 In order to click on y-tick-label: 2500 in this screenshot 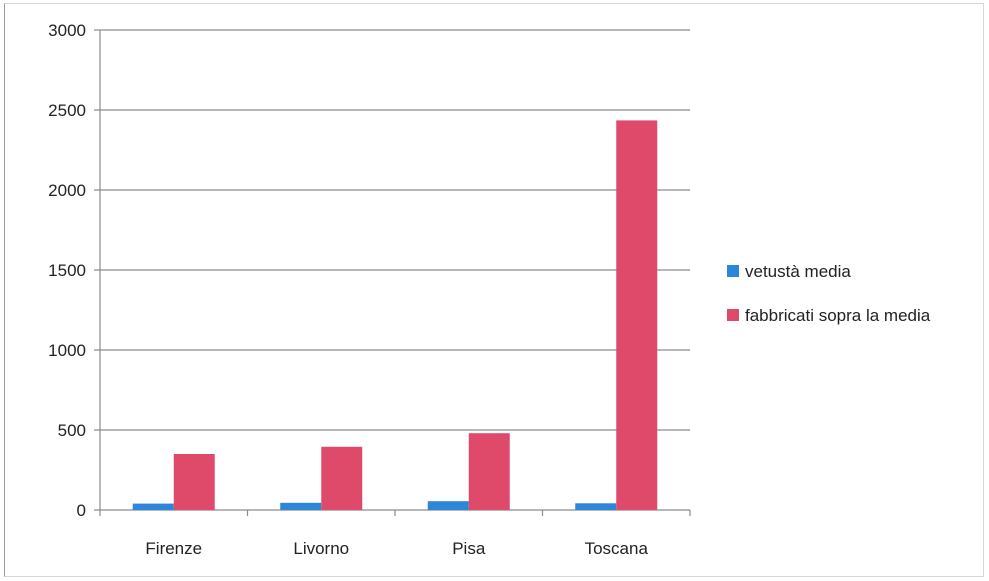, I will do `click(67, 110)`.